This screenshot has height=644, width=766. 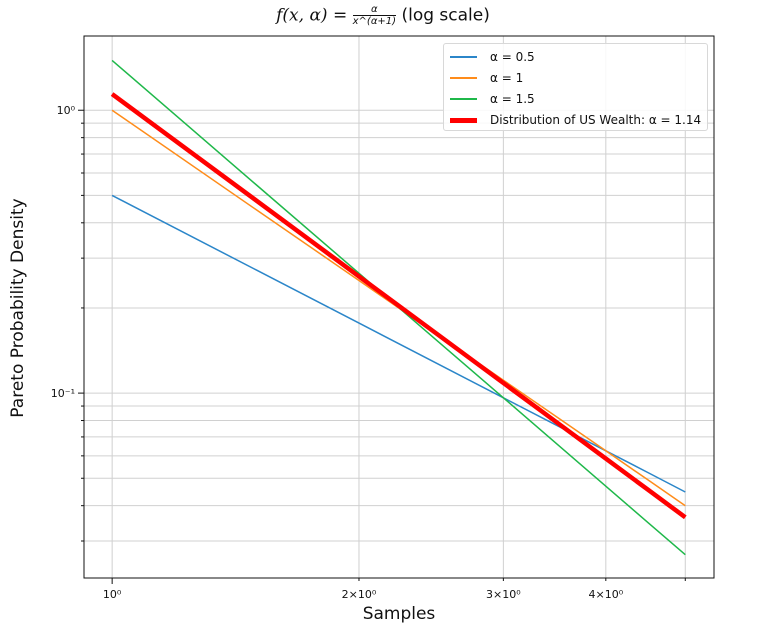 I want to click on x-tick-label: 3×10⁰, so click(x=503, y=594).